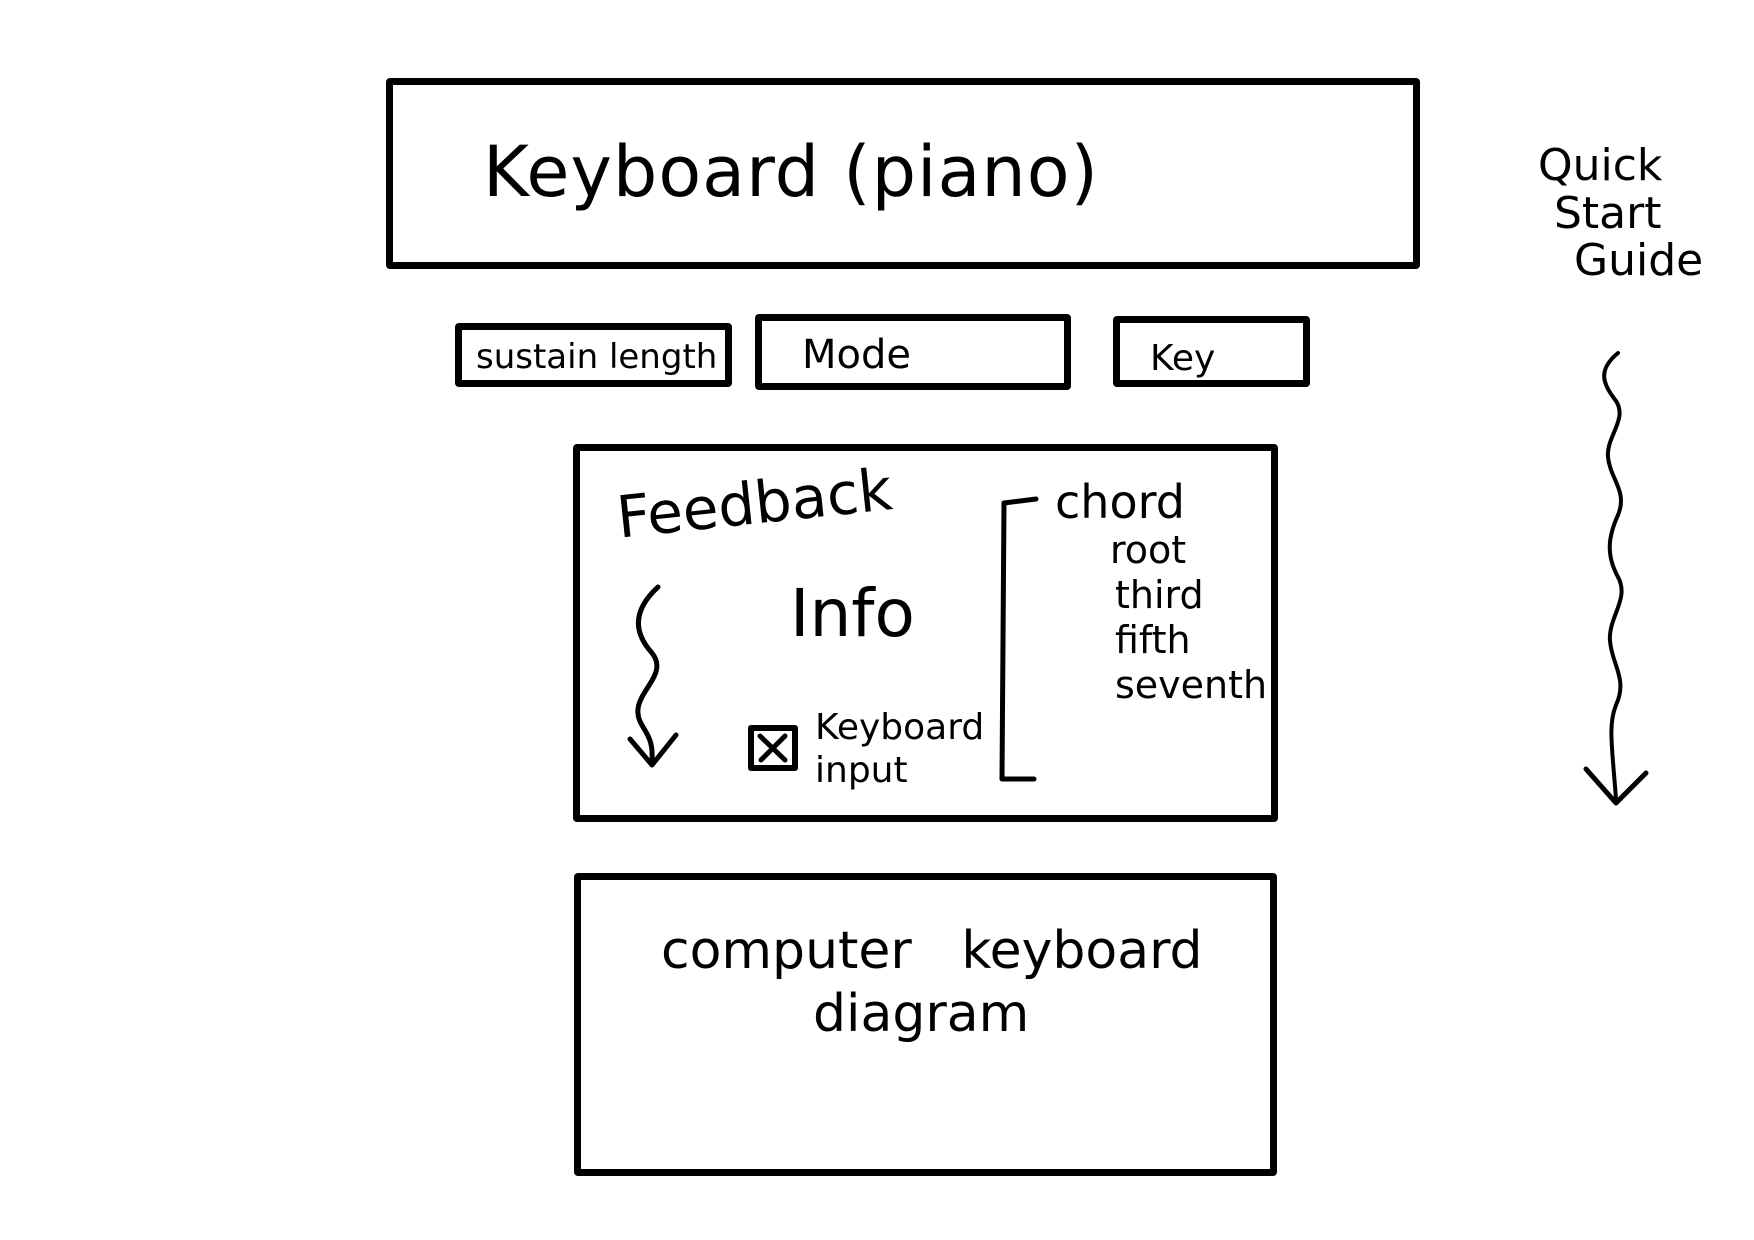 The width and height of the screenshot is (1754, 1240). I want to click on keyboard-input-checkbox, so click(773, 748).